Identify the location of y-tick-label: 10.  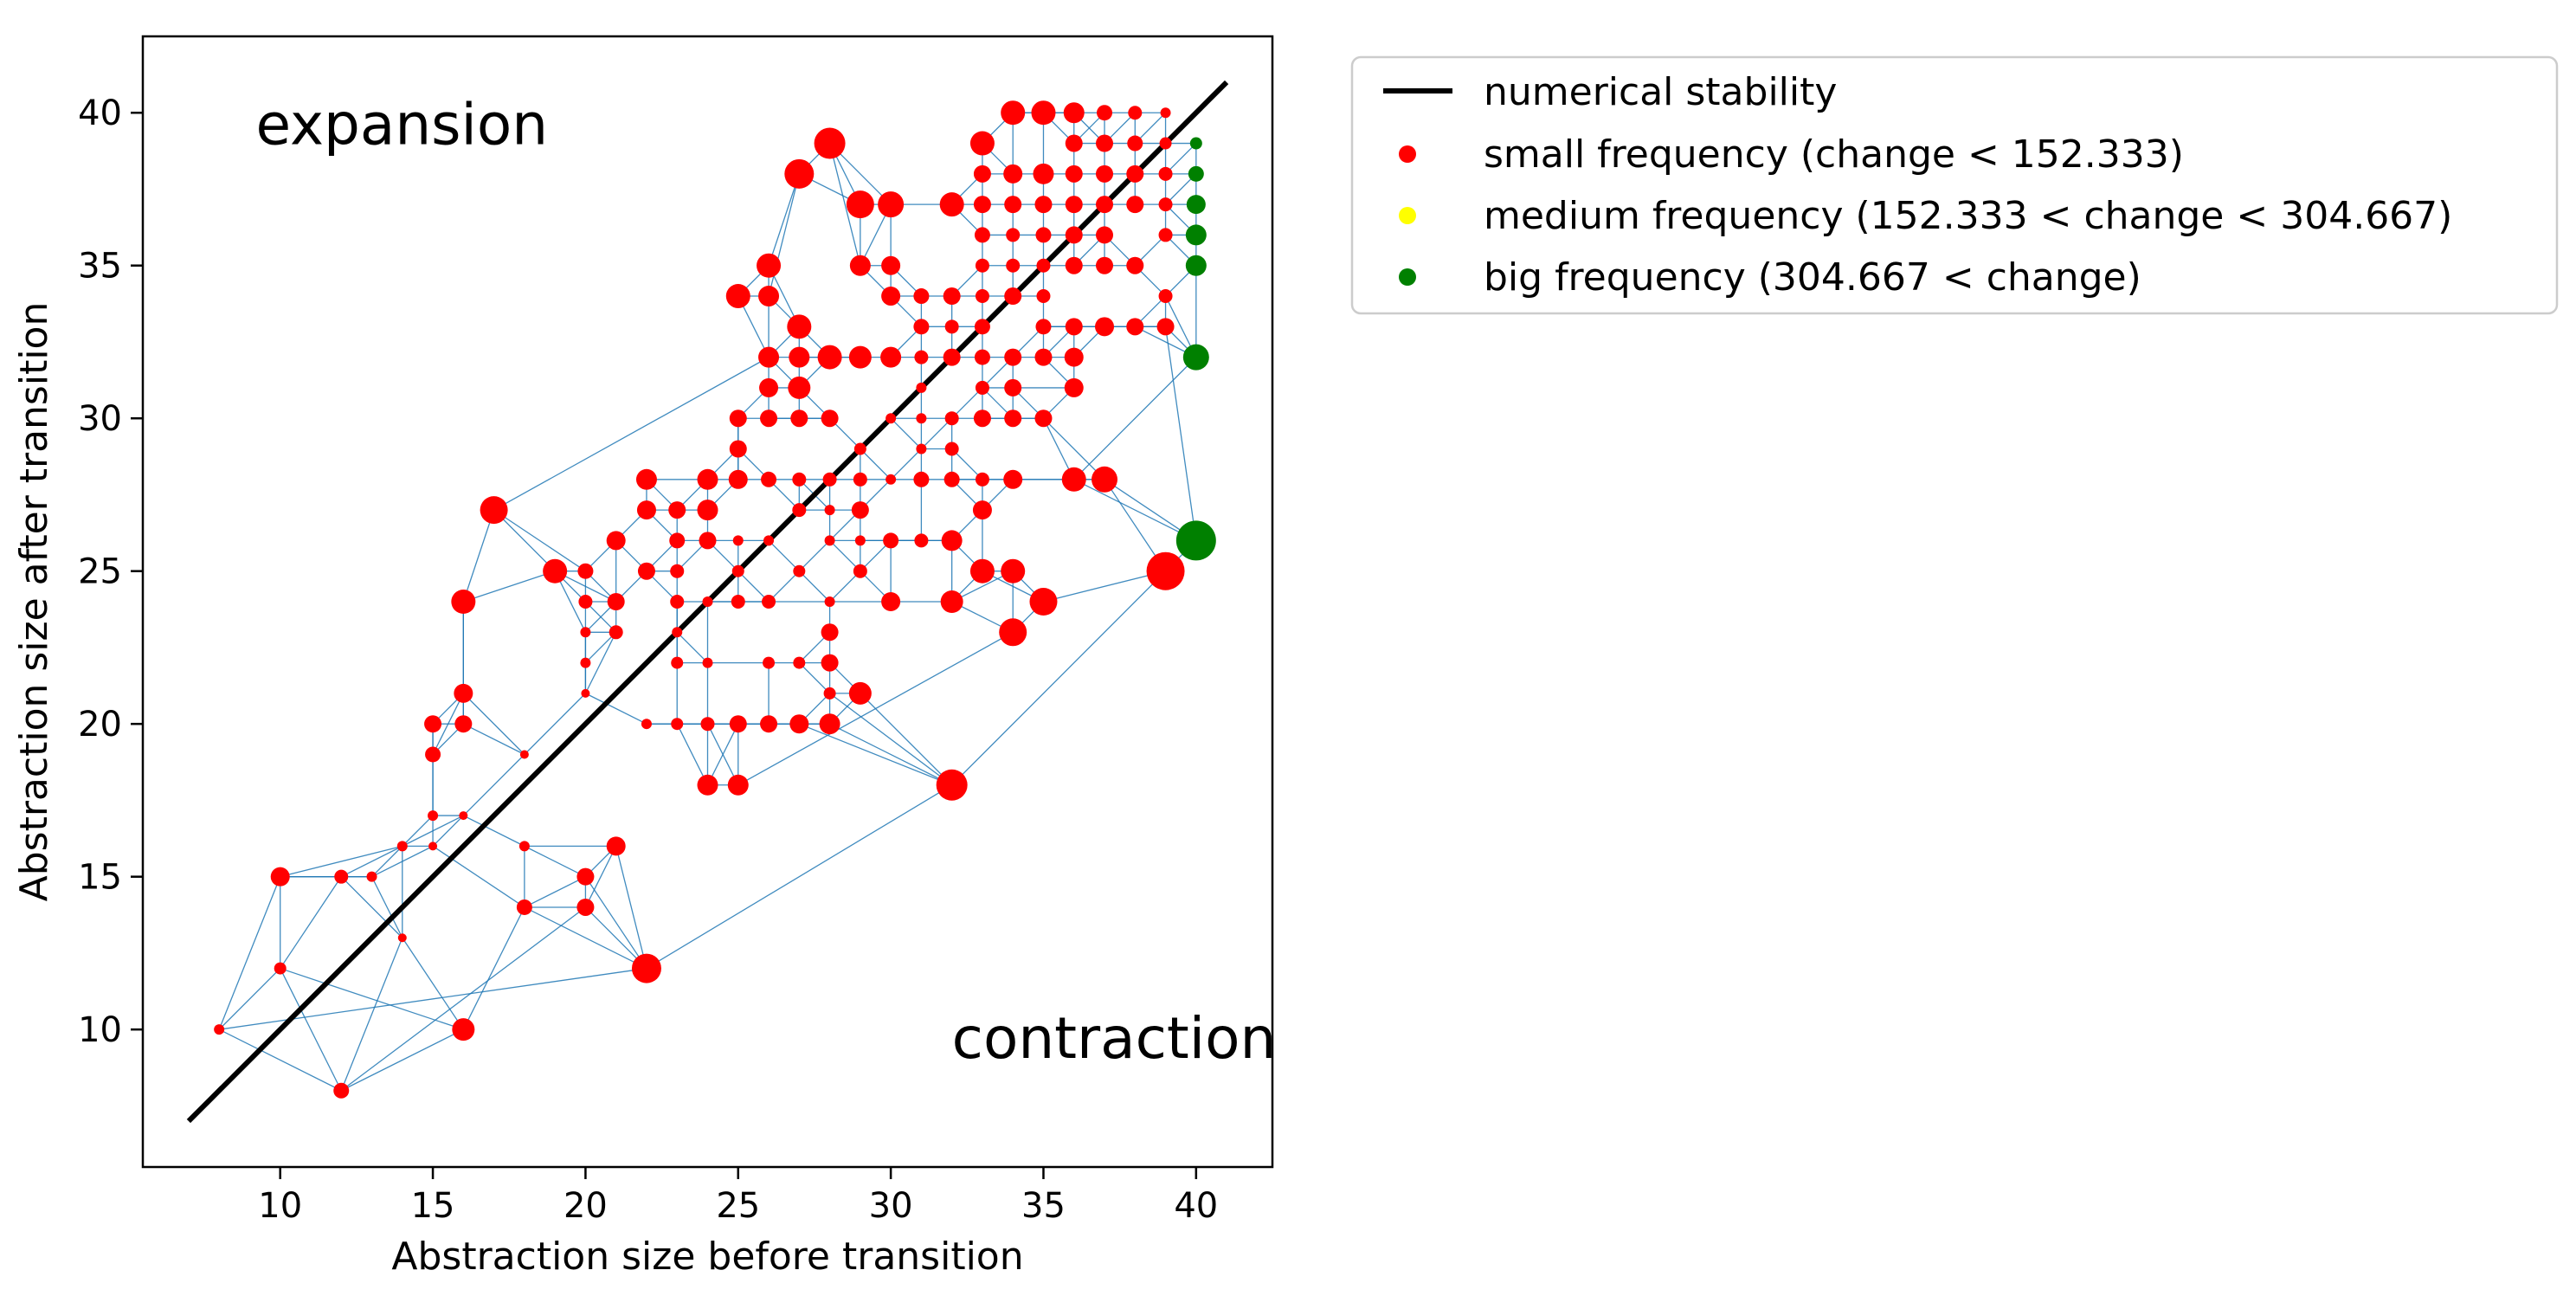
(100, 1030).